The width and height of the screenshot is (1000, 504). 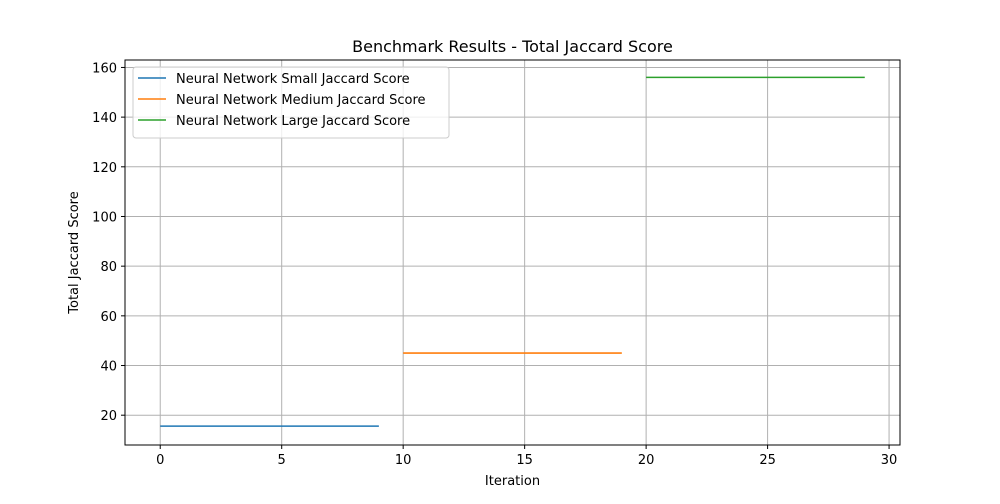 What do you see at coordinates (646, 460) in the screenshot?
I see `x-tick-label: 20` at bounding box center [646, 460].